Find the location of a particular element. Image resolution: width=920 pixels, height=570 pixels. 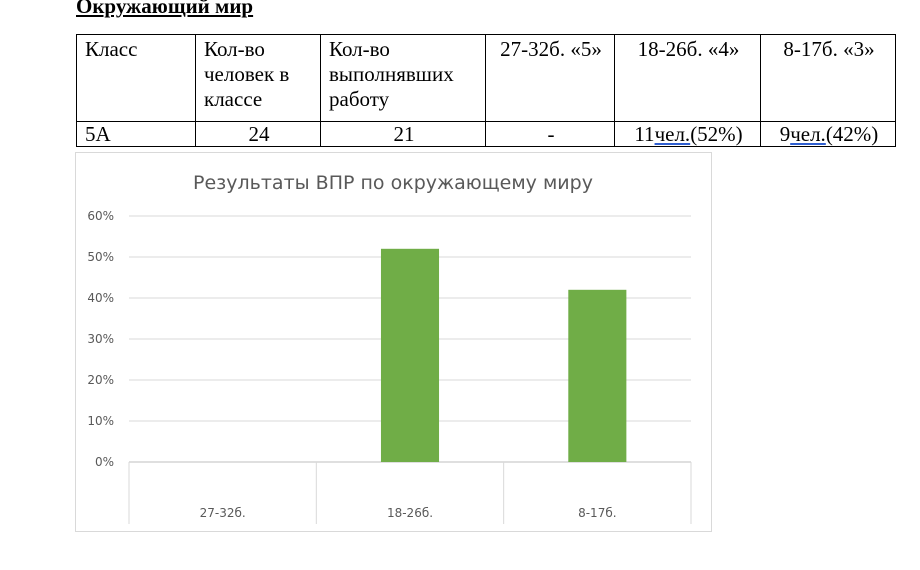

cell-grade-3: 9чел.(42%) is located at coordinates (828, 134).